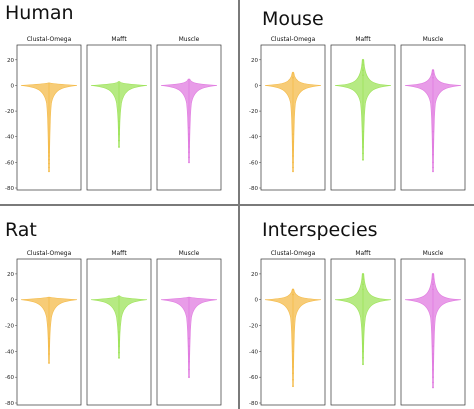 The width and height of the screenshot is (474, 409). Describe the element at coordinates (253, 404) in the screenshot. I see `y-tick-label-interspecies: -80` at that location.